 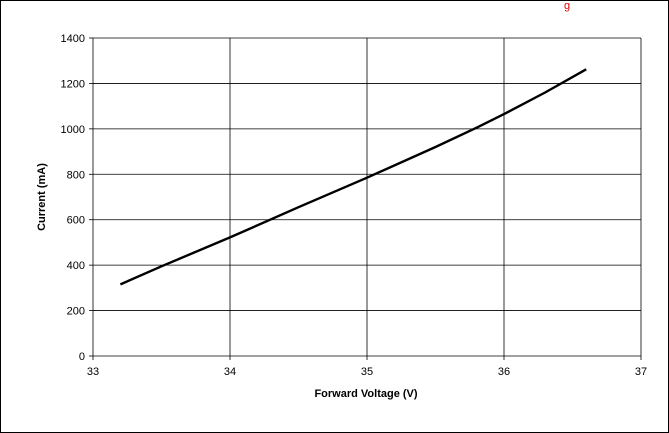 I want to click on x-tick-label: 33, so click(x=93, y=372).